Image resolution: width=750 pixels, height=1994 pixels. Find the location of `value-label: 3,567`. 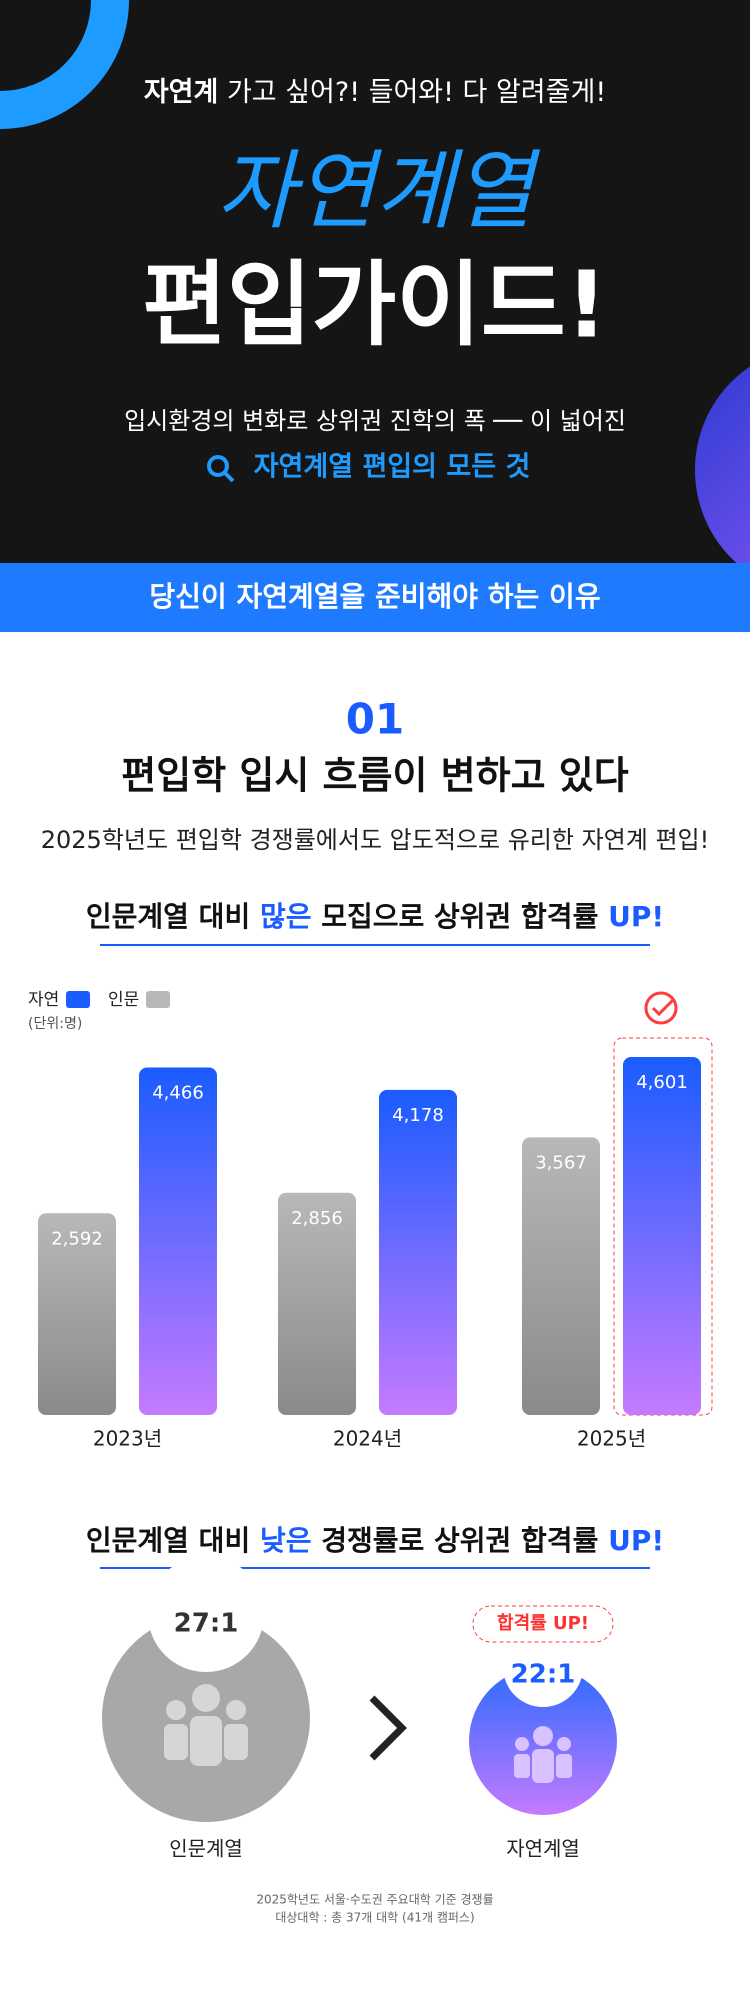

value-label: 3,567 is located at coordinates (561, 1162).